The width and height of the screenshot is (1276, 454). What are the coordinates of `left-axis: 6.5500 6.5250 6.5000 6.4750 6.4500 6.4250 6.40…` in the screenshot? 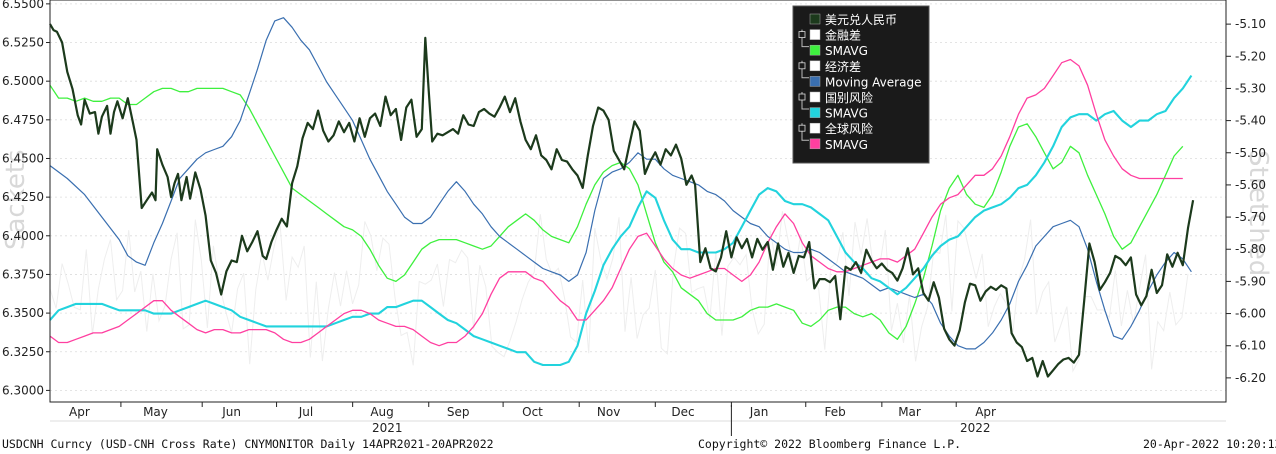 It's located at (26, 198).